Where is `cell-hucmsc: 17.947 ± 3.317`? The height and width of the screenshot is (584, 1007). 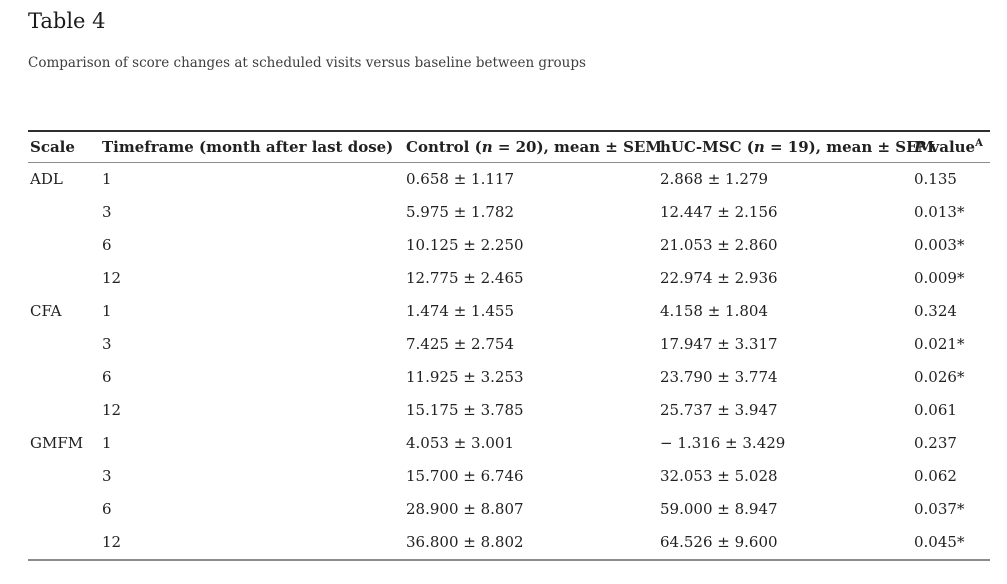 cell-hucmsc: 17.947 ± 3.317 is located at coordinates (719, 344).